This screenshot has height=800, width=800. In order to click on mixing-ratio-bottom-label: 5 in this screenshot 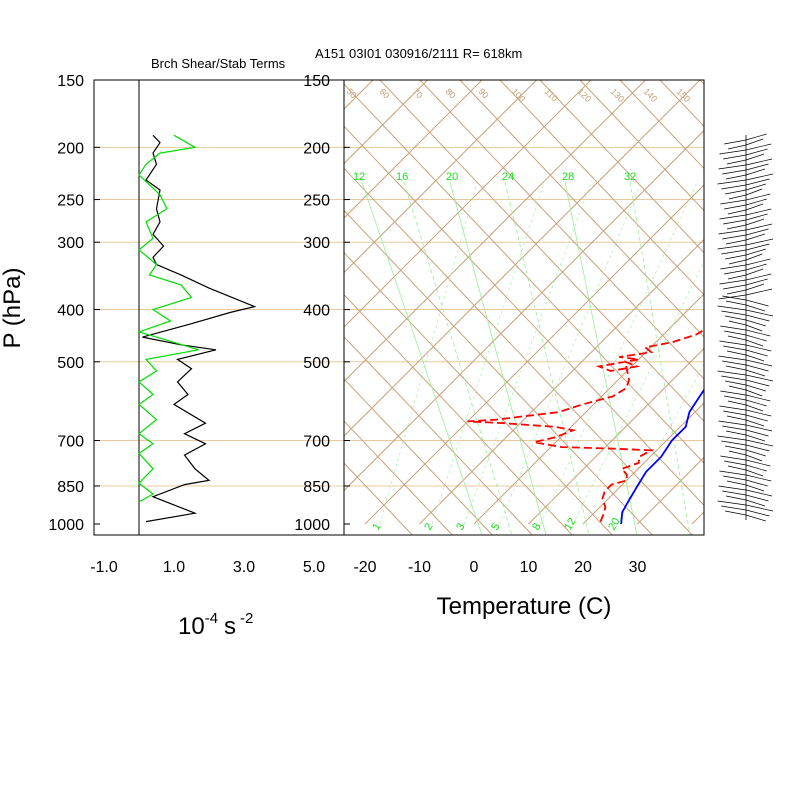, I will do `click(495, 526)`.